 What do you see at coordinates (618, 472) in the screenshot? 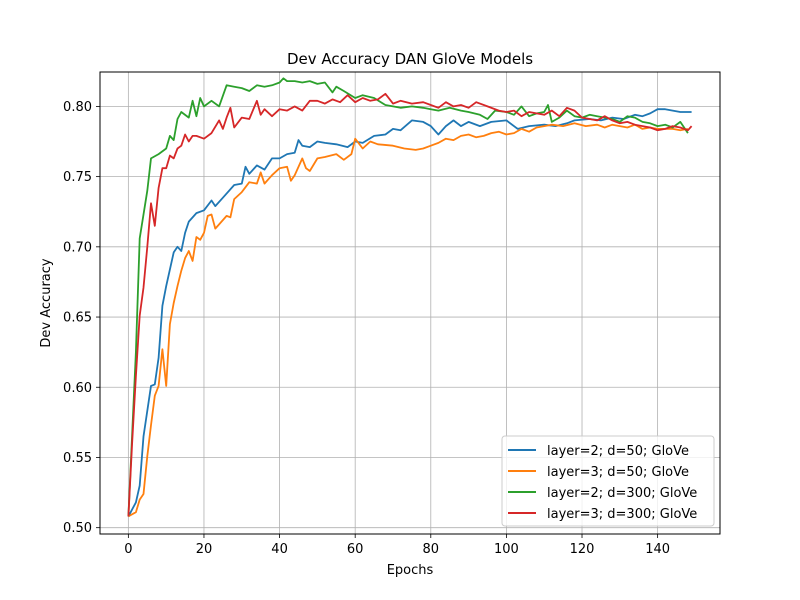
I see `legend-entry-series-2: layer=3; d=50; GloVe` at bounding box center [618, 472].